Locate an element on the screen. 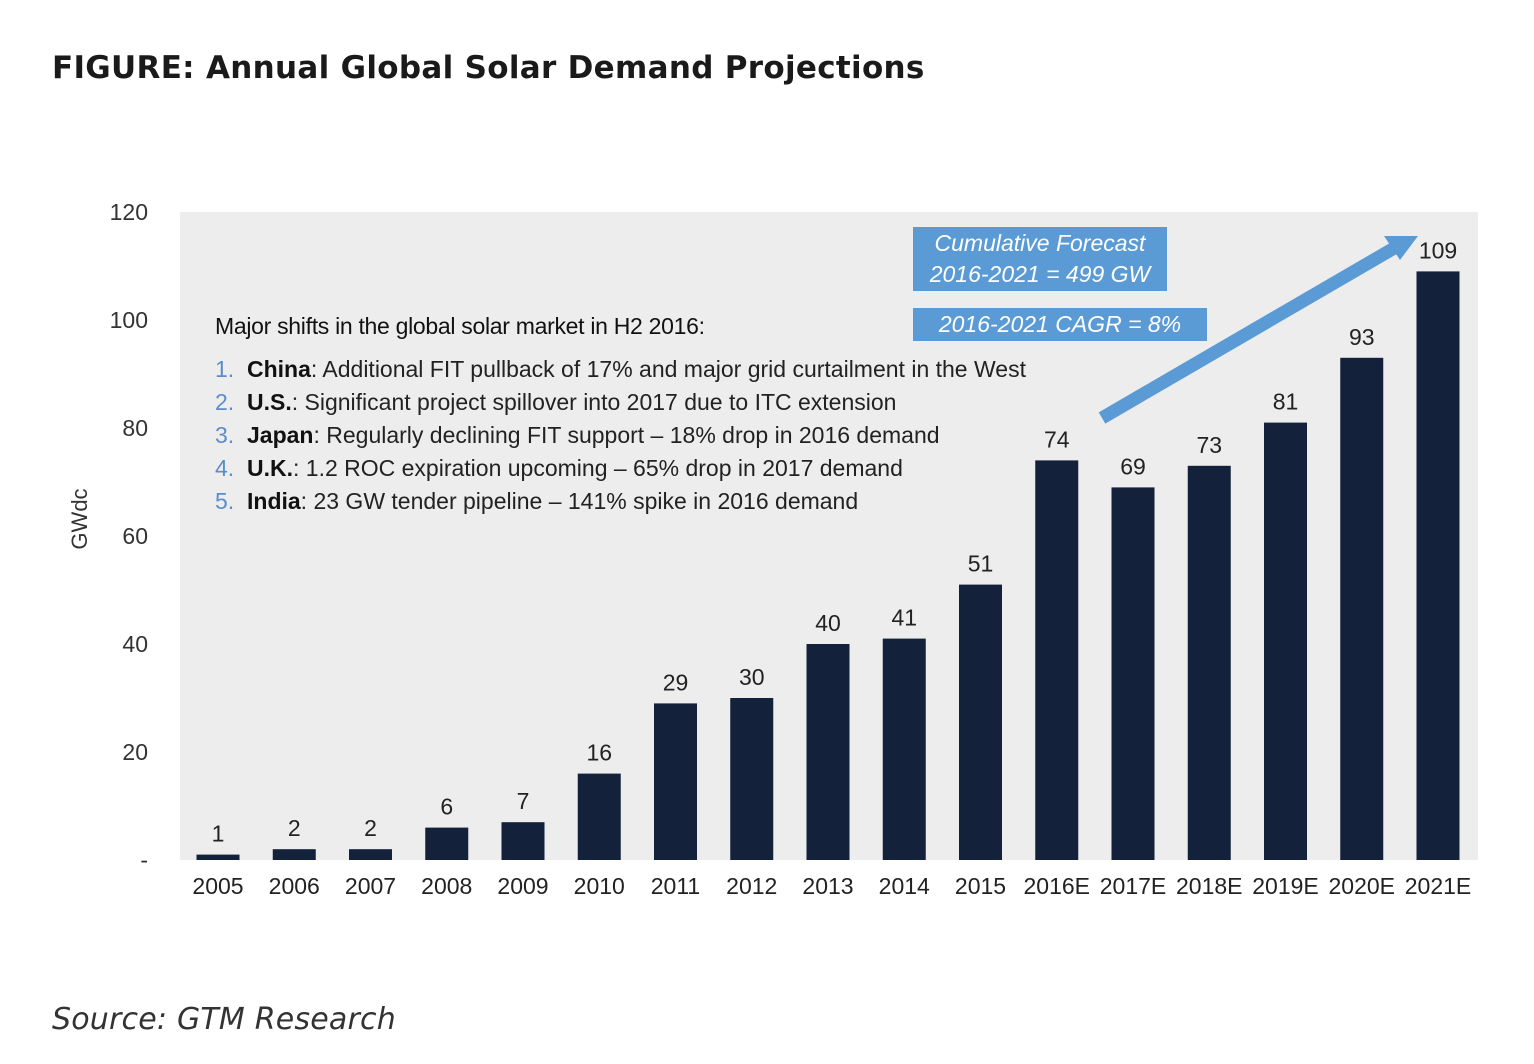  x-tick-label: 2017E is located at coordinates (1133, 886).